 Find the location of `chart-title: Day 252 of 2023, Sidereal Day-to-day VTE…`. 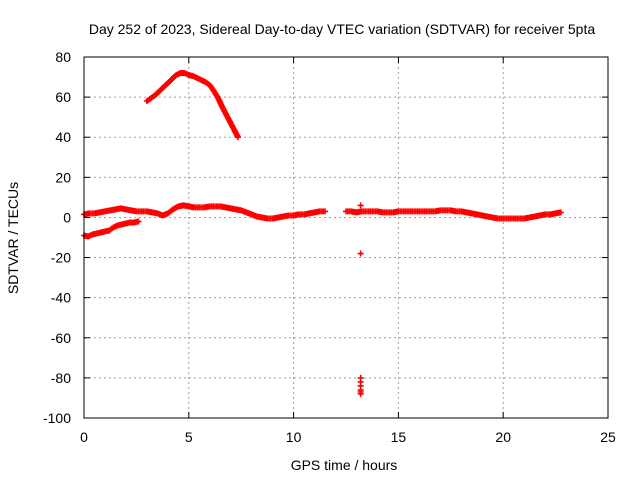

chart-title: Day 252 of 2023, Sidereal Day-to-day VTE… is located at coordinates (342, 29).